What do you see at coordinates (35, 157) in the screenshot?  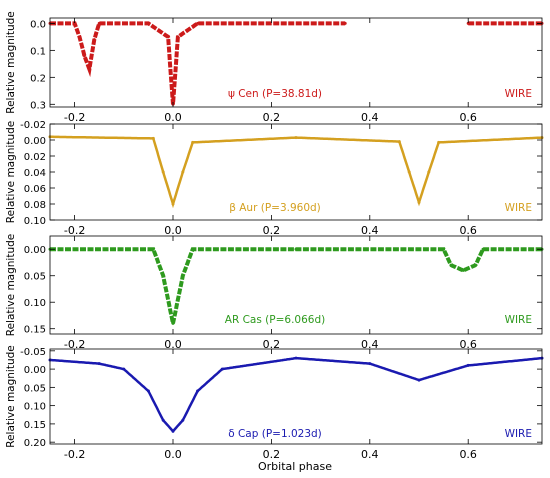 I see `y-tick-label: 0.02` at bounding box center [35, 157].